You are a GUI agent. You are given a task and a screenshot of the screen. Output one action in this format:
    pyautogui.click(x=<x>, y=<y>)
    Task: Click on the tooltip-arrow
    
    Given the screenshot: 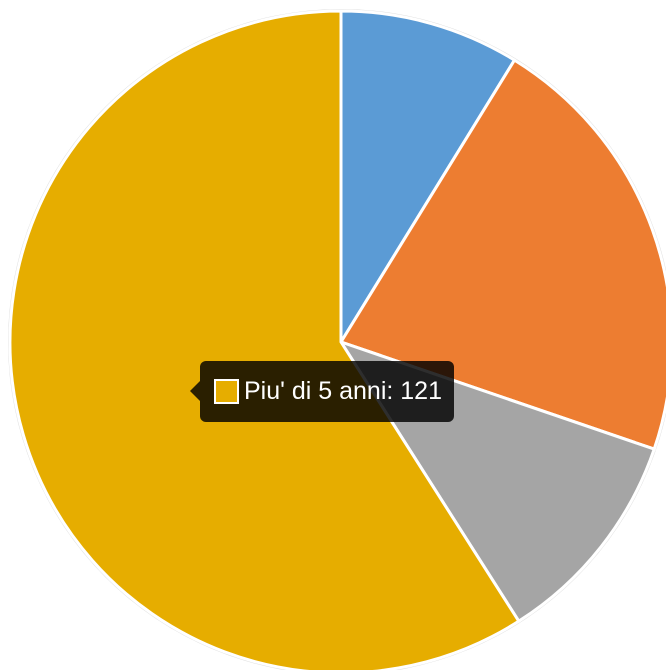 What is the action you would take?
    pyautogui.click(x=195, y=391)
    